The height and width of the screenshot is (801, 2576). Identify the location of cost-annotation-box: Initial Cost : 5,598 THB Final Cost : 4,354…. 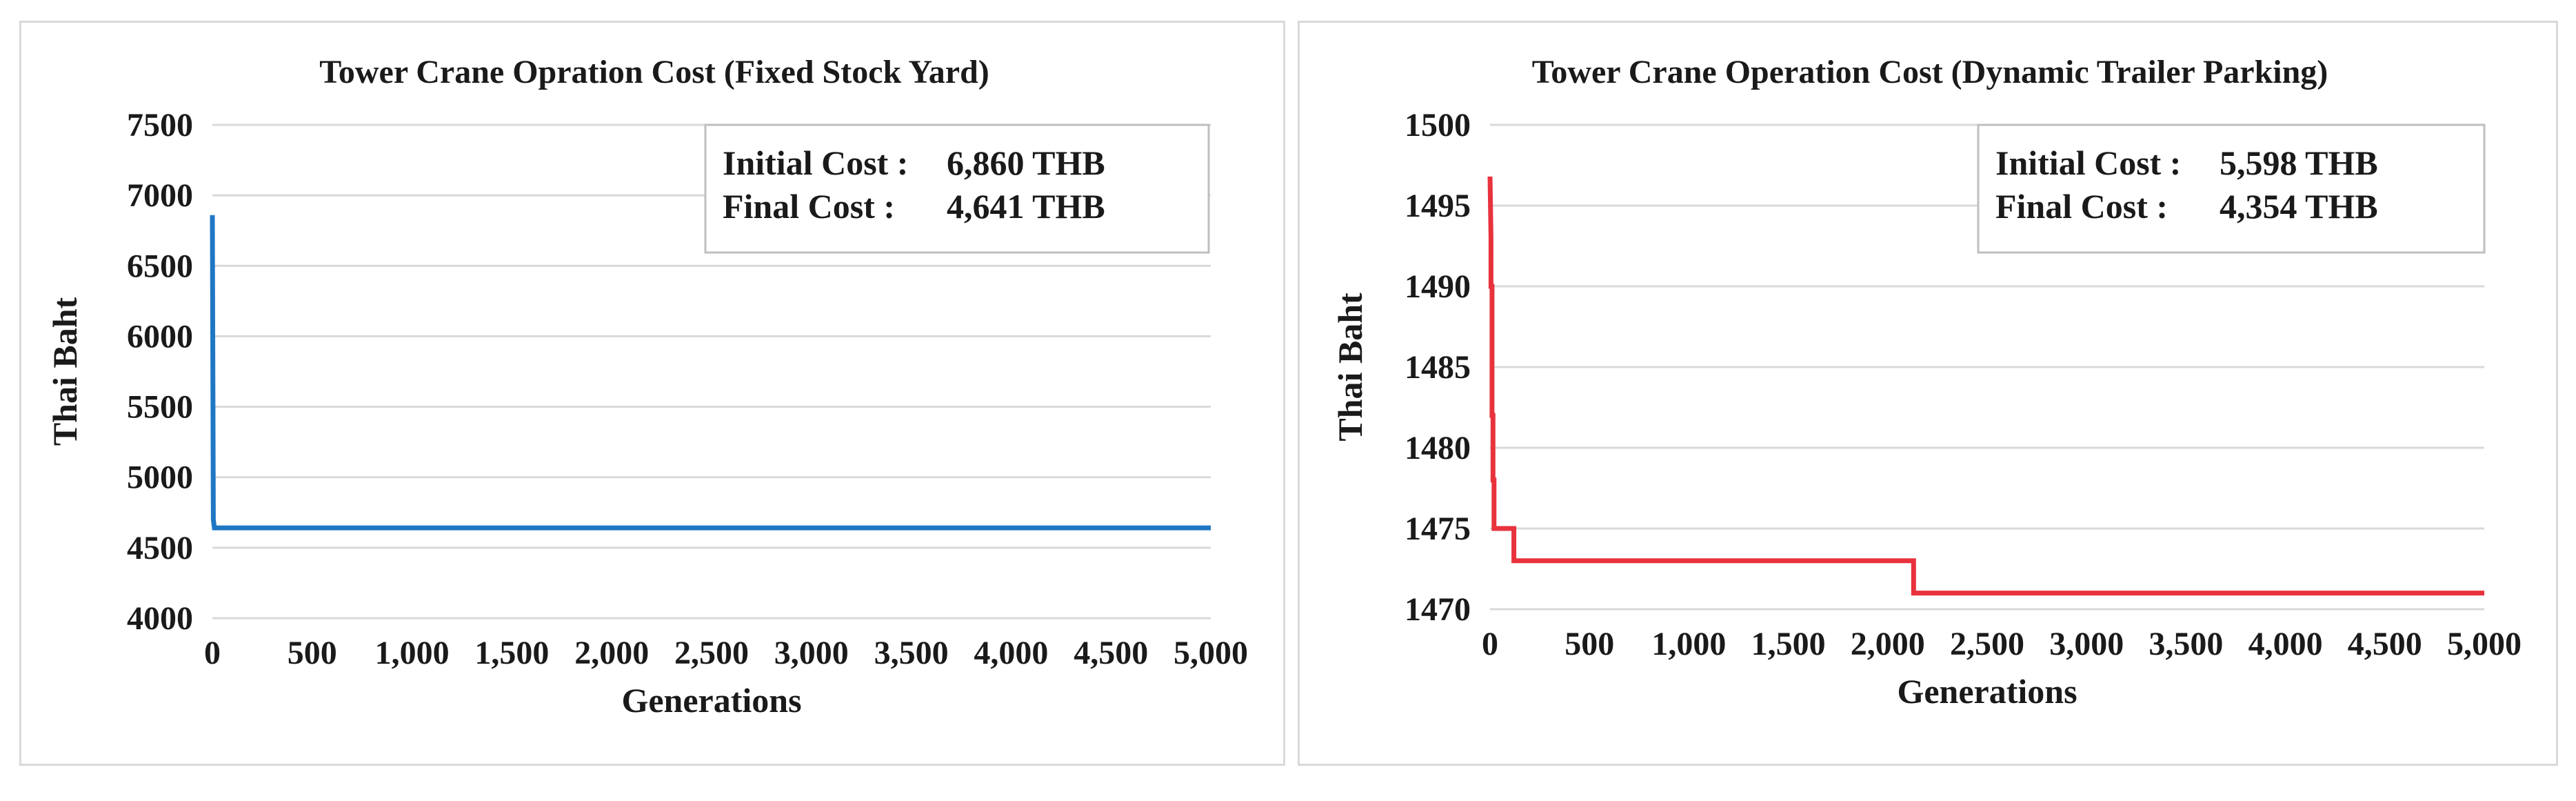
(2231, 188).